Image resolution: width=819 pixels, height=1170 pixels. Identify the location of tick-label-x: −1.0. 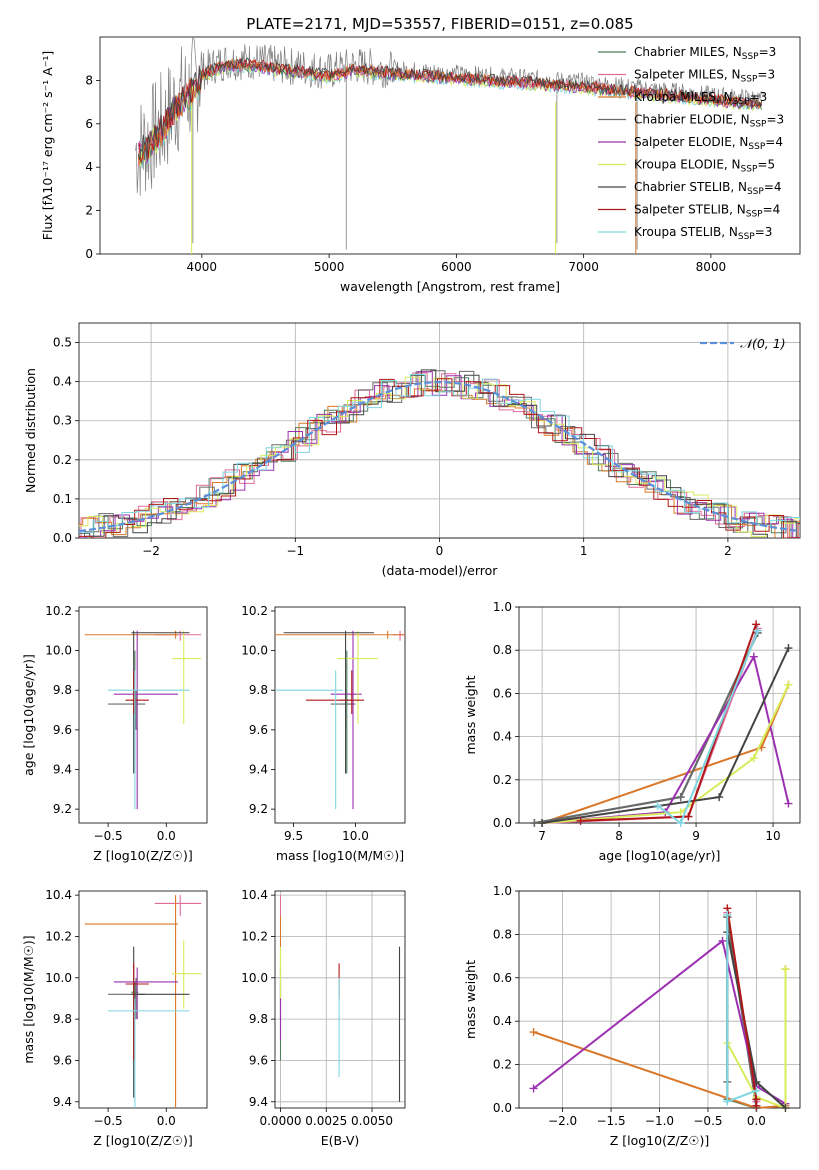
(659, 1121).